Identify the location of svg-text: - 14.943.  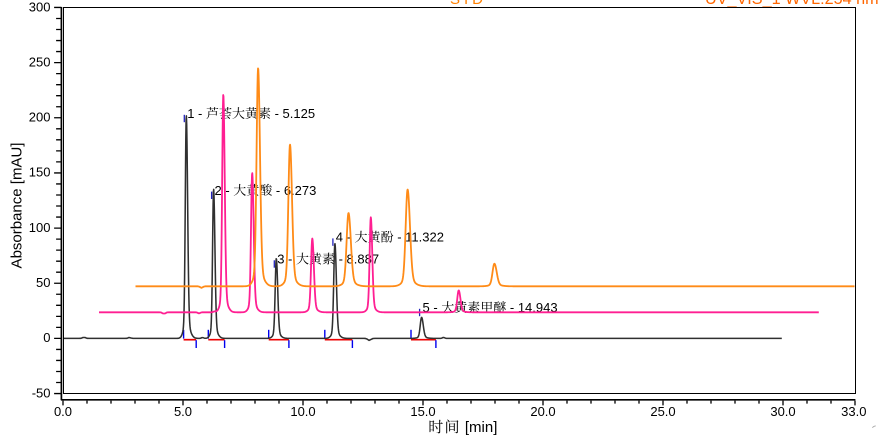
(531, 307).